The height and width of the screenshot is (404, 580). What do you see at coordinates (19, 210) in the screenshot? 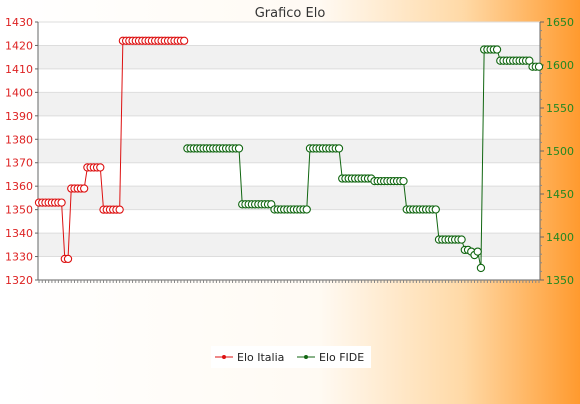
I see `y-left-tick-label: 1350` at bounding box center [19, 210].